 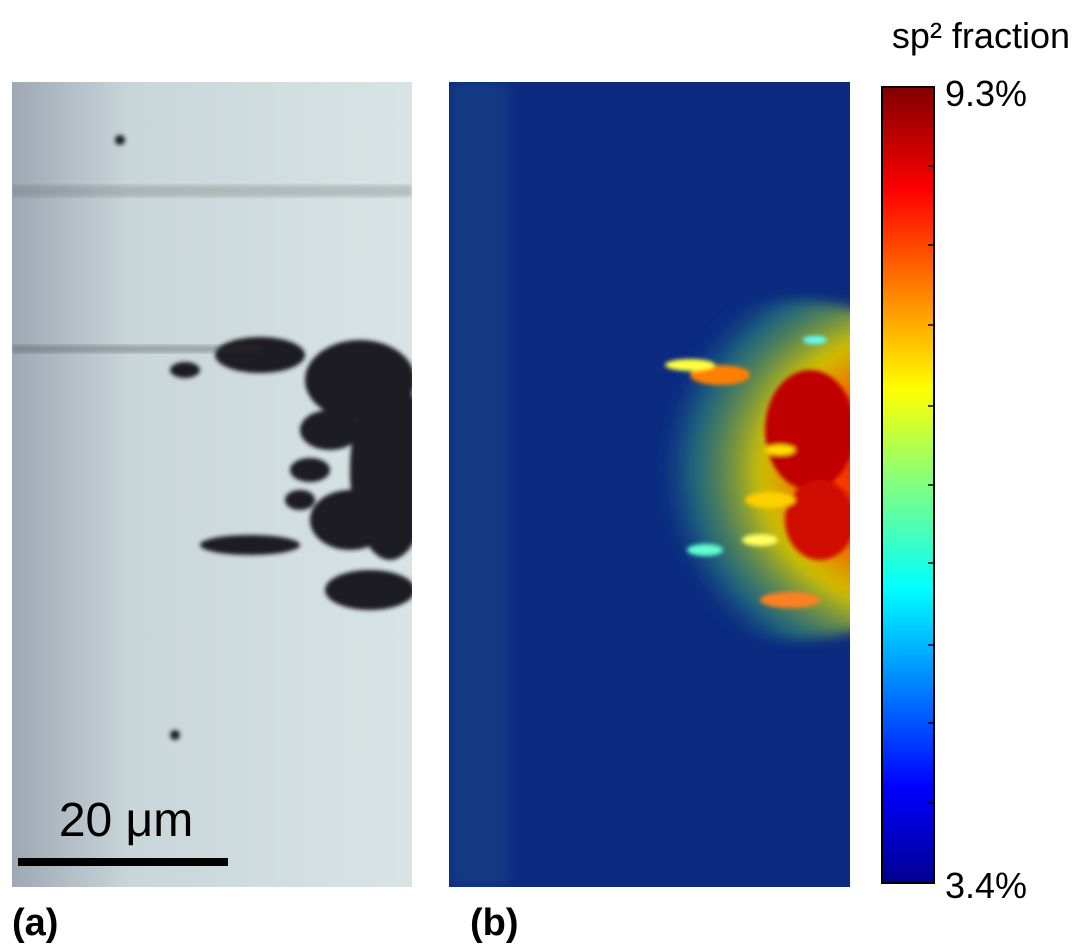 I want to click on panel-label: (a), so click(x=35, y=923).